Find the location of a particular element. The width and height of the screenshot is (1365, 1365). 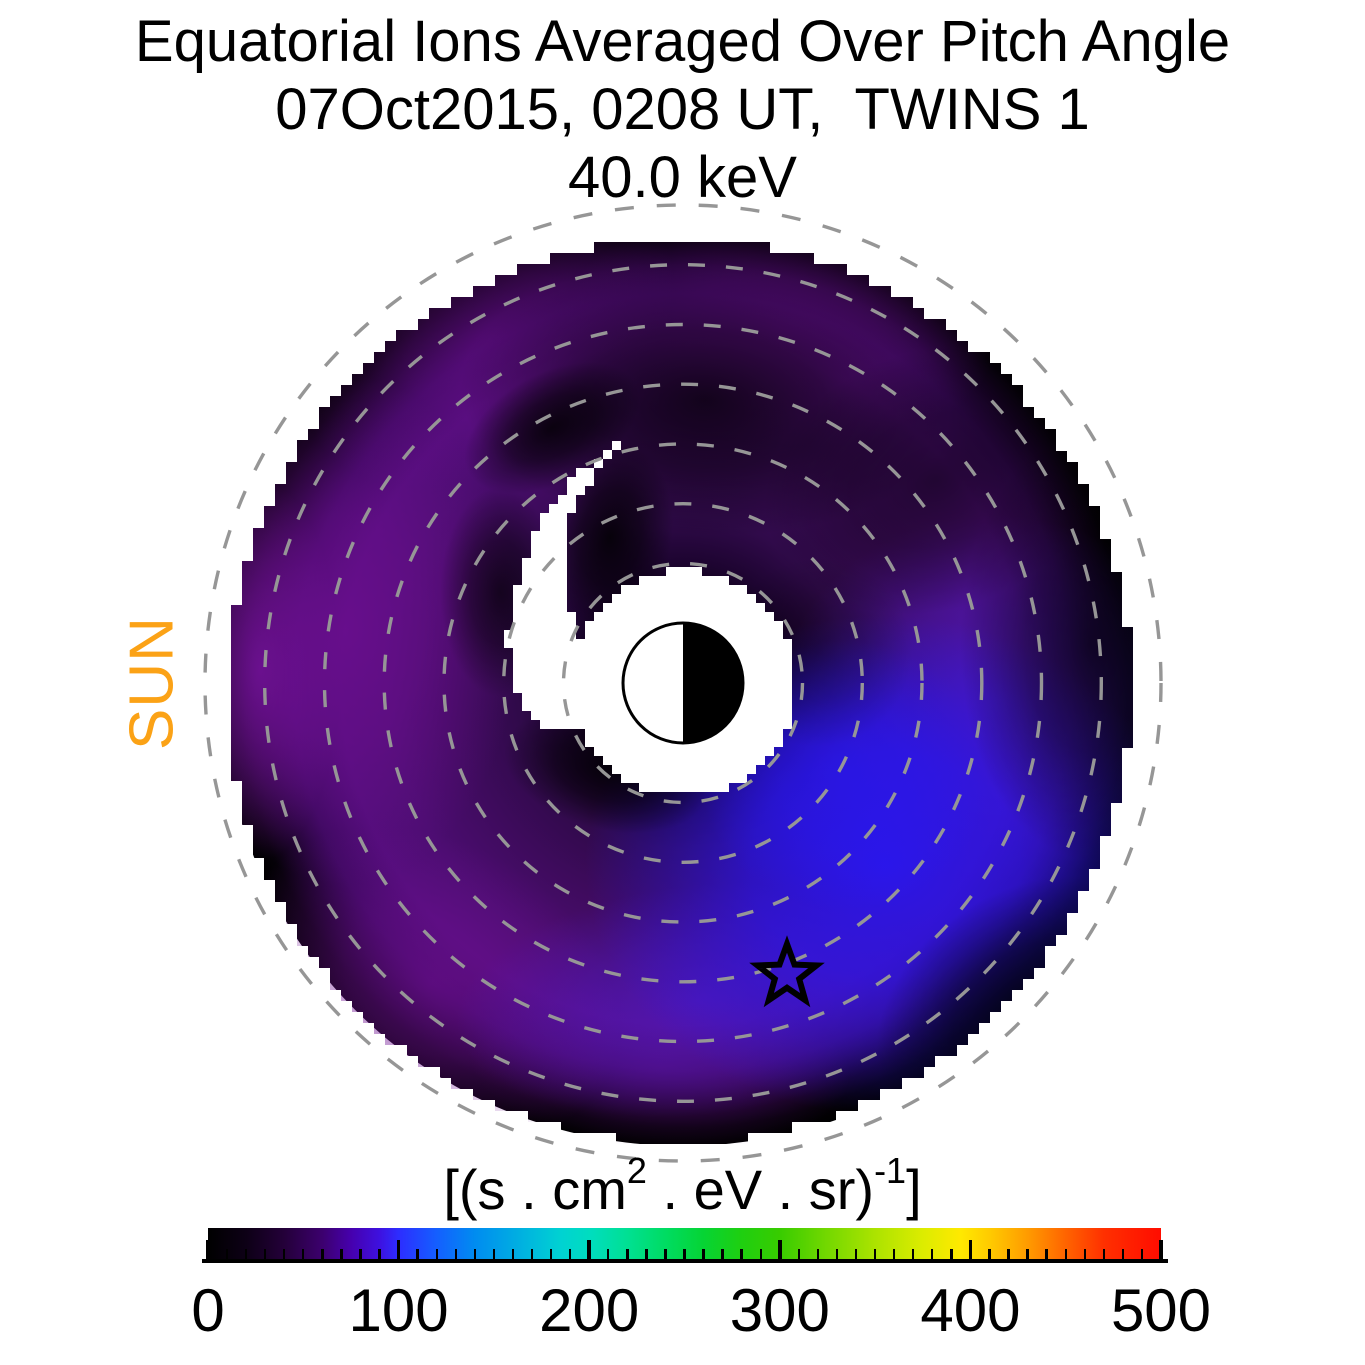

l-shell-circle-4re is located at coordinates (683, 683).